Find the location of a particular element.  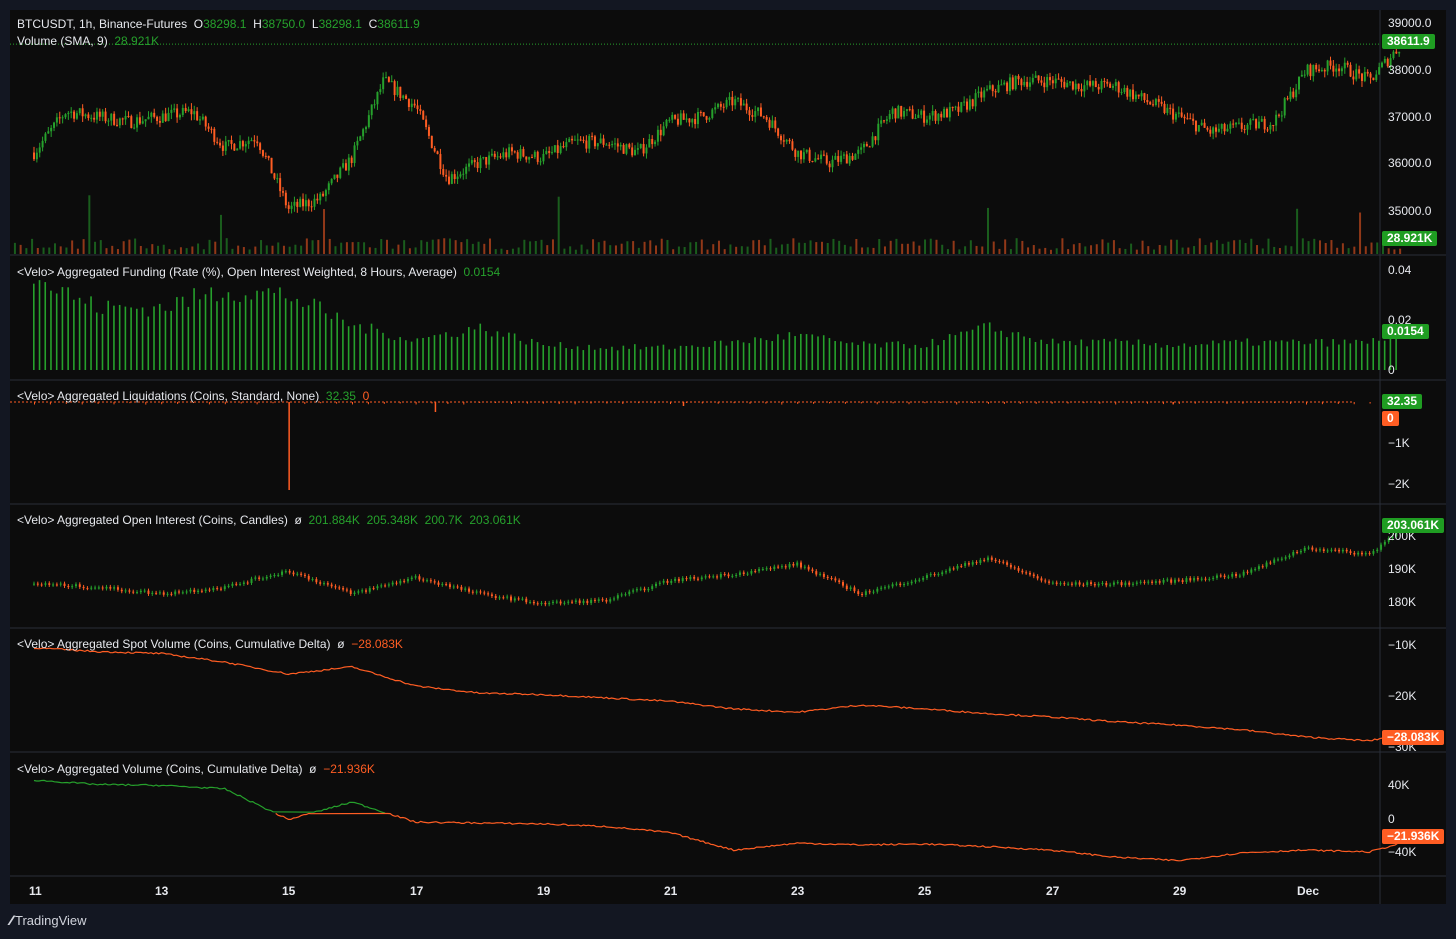

tradingview-brand: ⁄⁄⁄ TradingView is located at coordinates (48, 920).